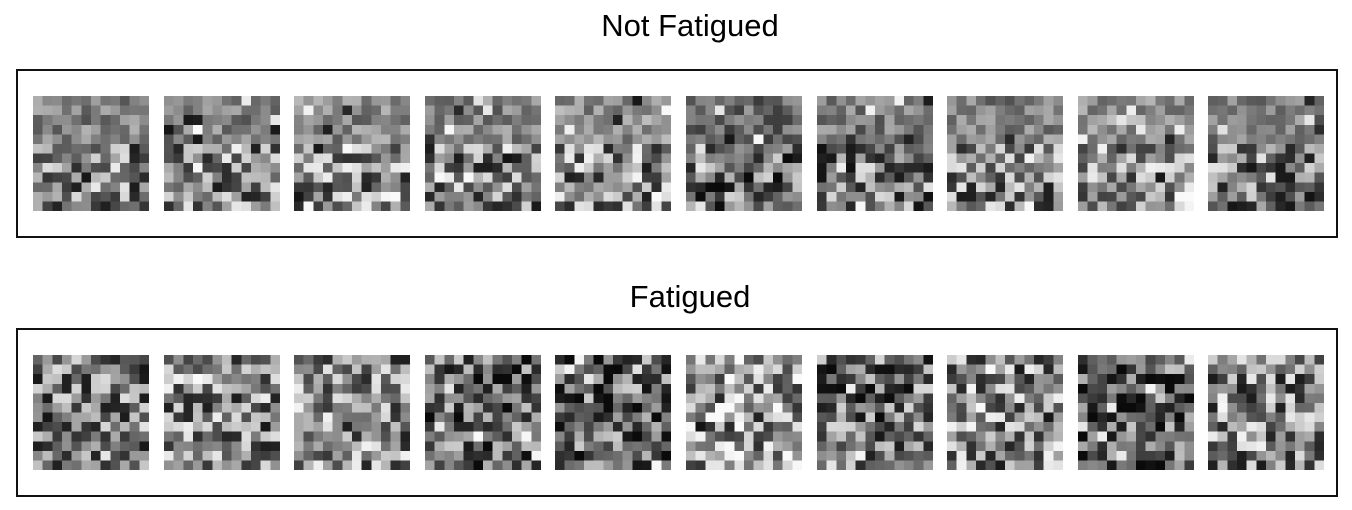  I want to click on group-title-not-fatigued: Not Fatigued, so click(690, 25).